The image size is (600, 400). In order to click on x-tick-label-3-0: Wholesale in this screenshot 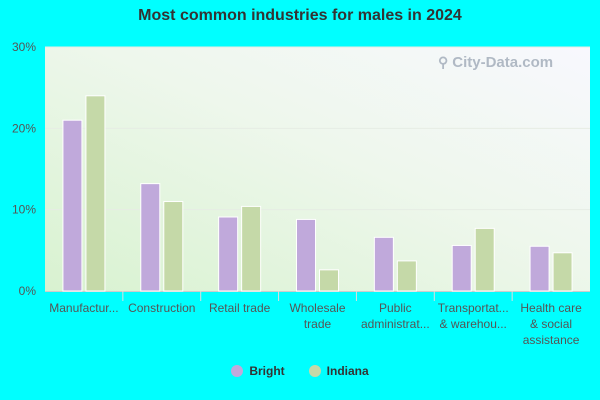, I will do `click(317, 308)`.